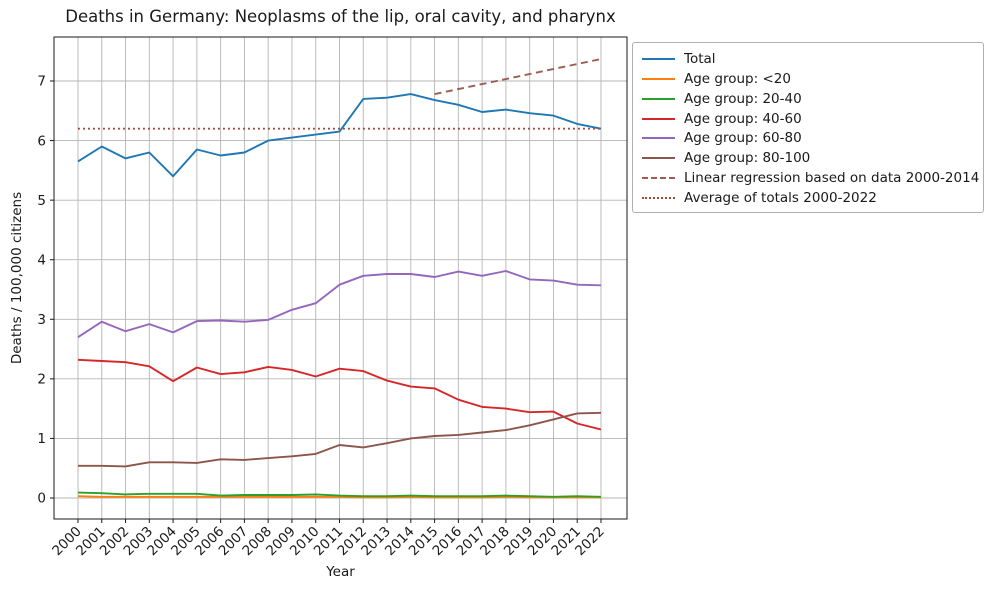 The height and width of the screenshot is (600, 1000). Describe the element at coordinates (41, 439) in the screenshot. I see `y-tick-label: 1` at that location.